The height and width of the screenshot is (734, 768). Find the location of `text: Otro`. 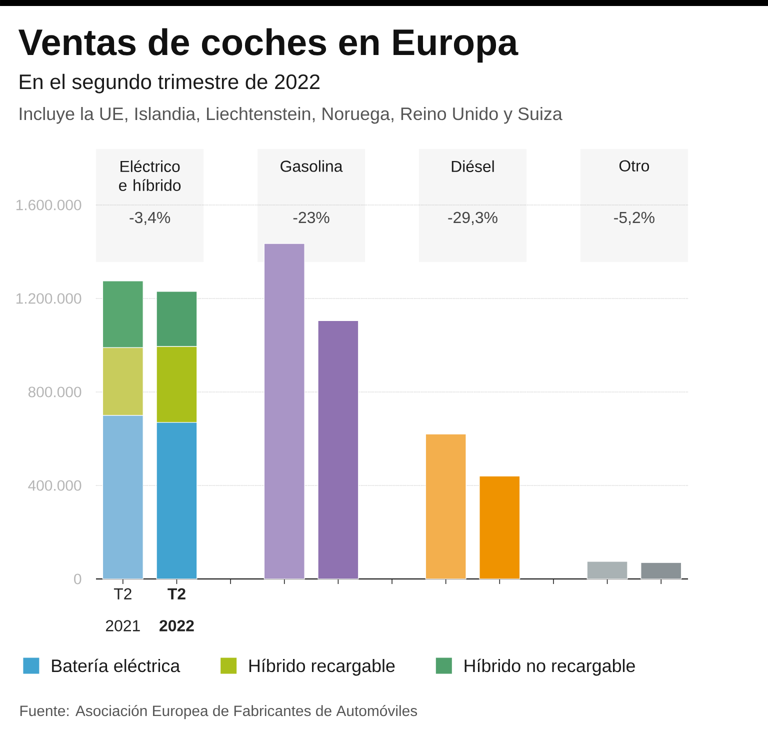

text: Otro is located at coordinates (634, 166).